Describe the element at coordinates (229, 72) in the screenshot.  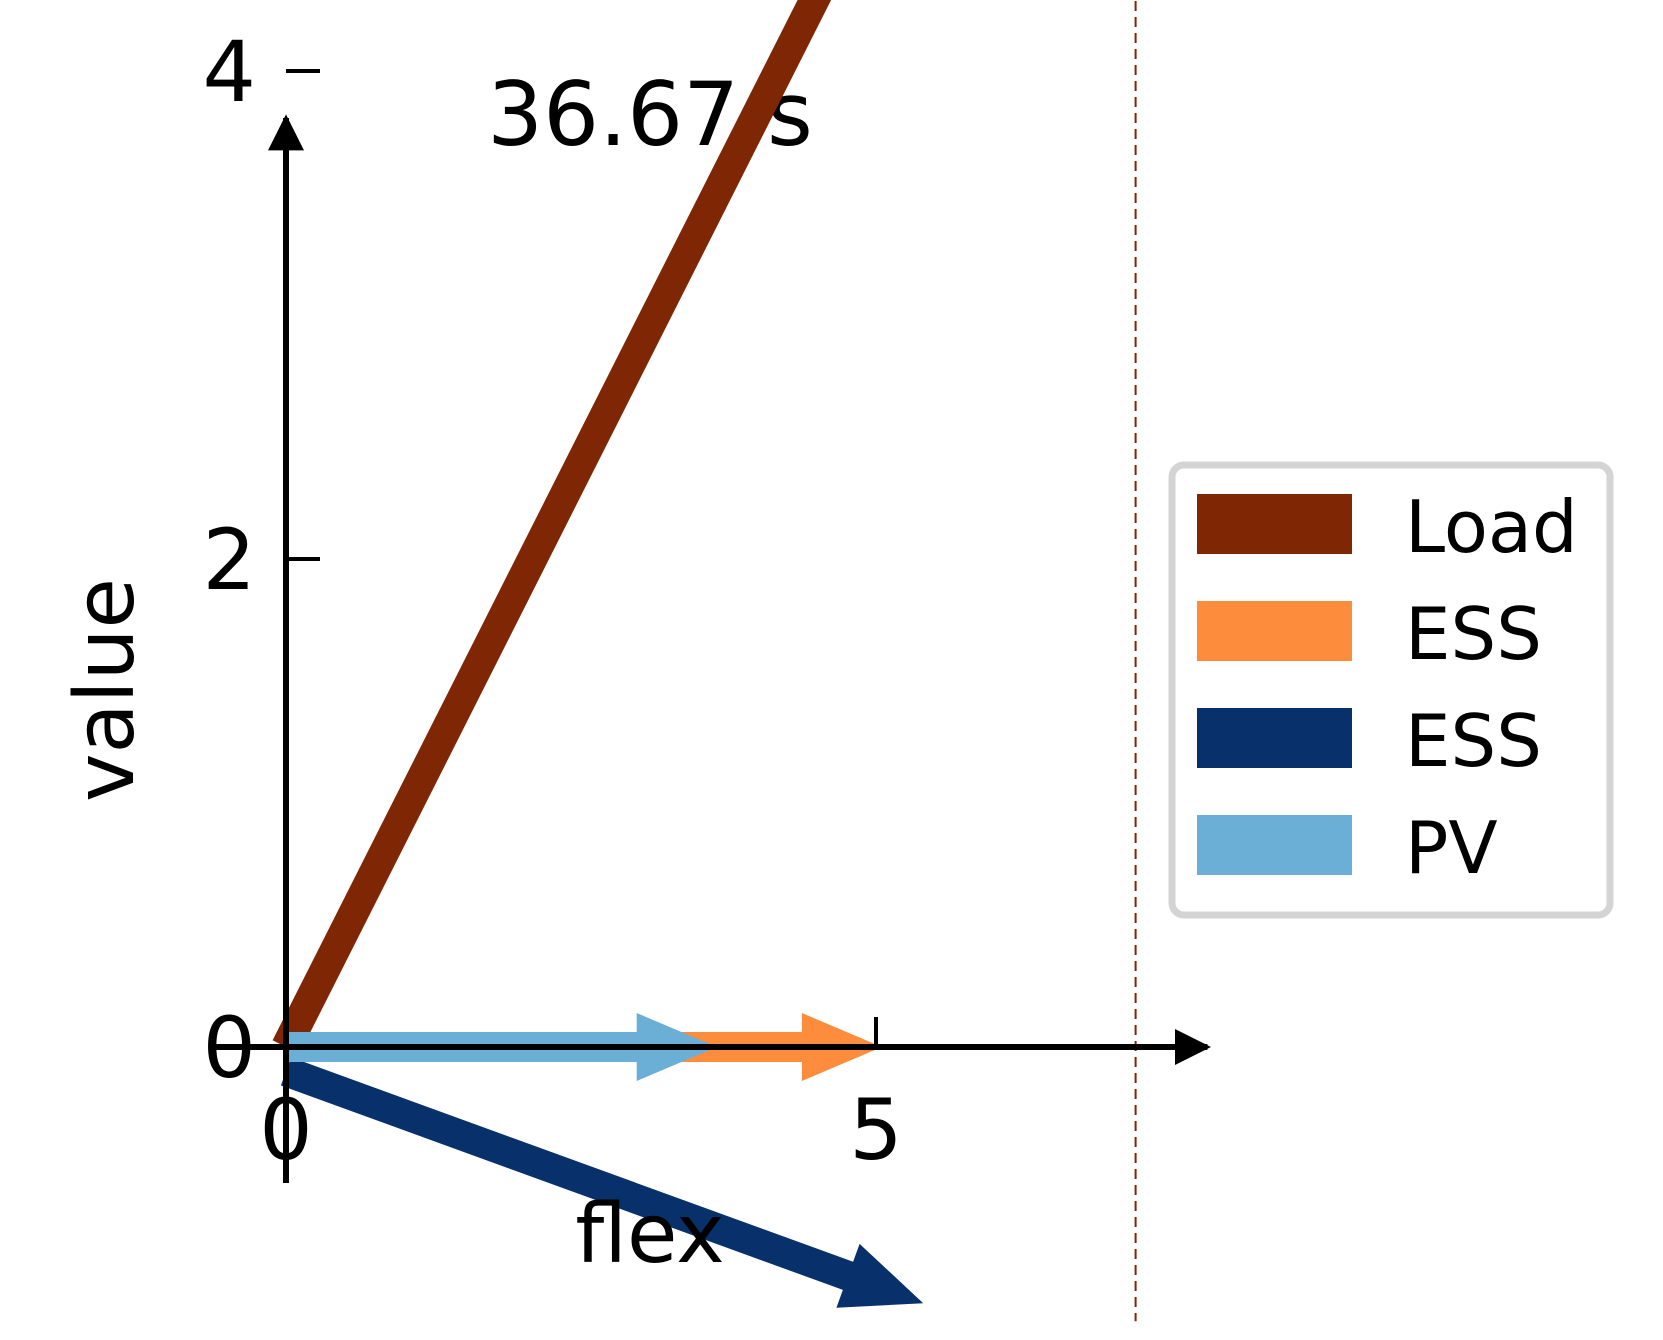
I see `y-tick-label-2: 4` at that location.